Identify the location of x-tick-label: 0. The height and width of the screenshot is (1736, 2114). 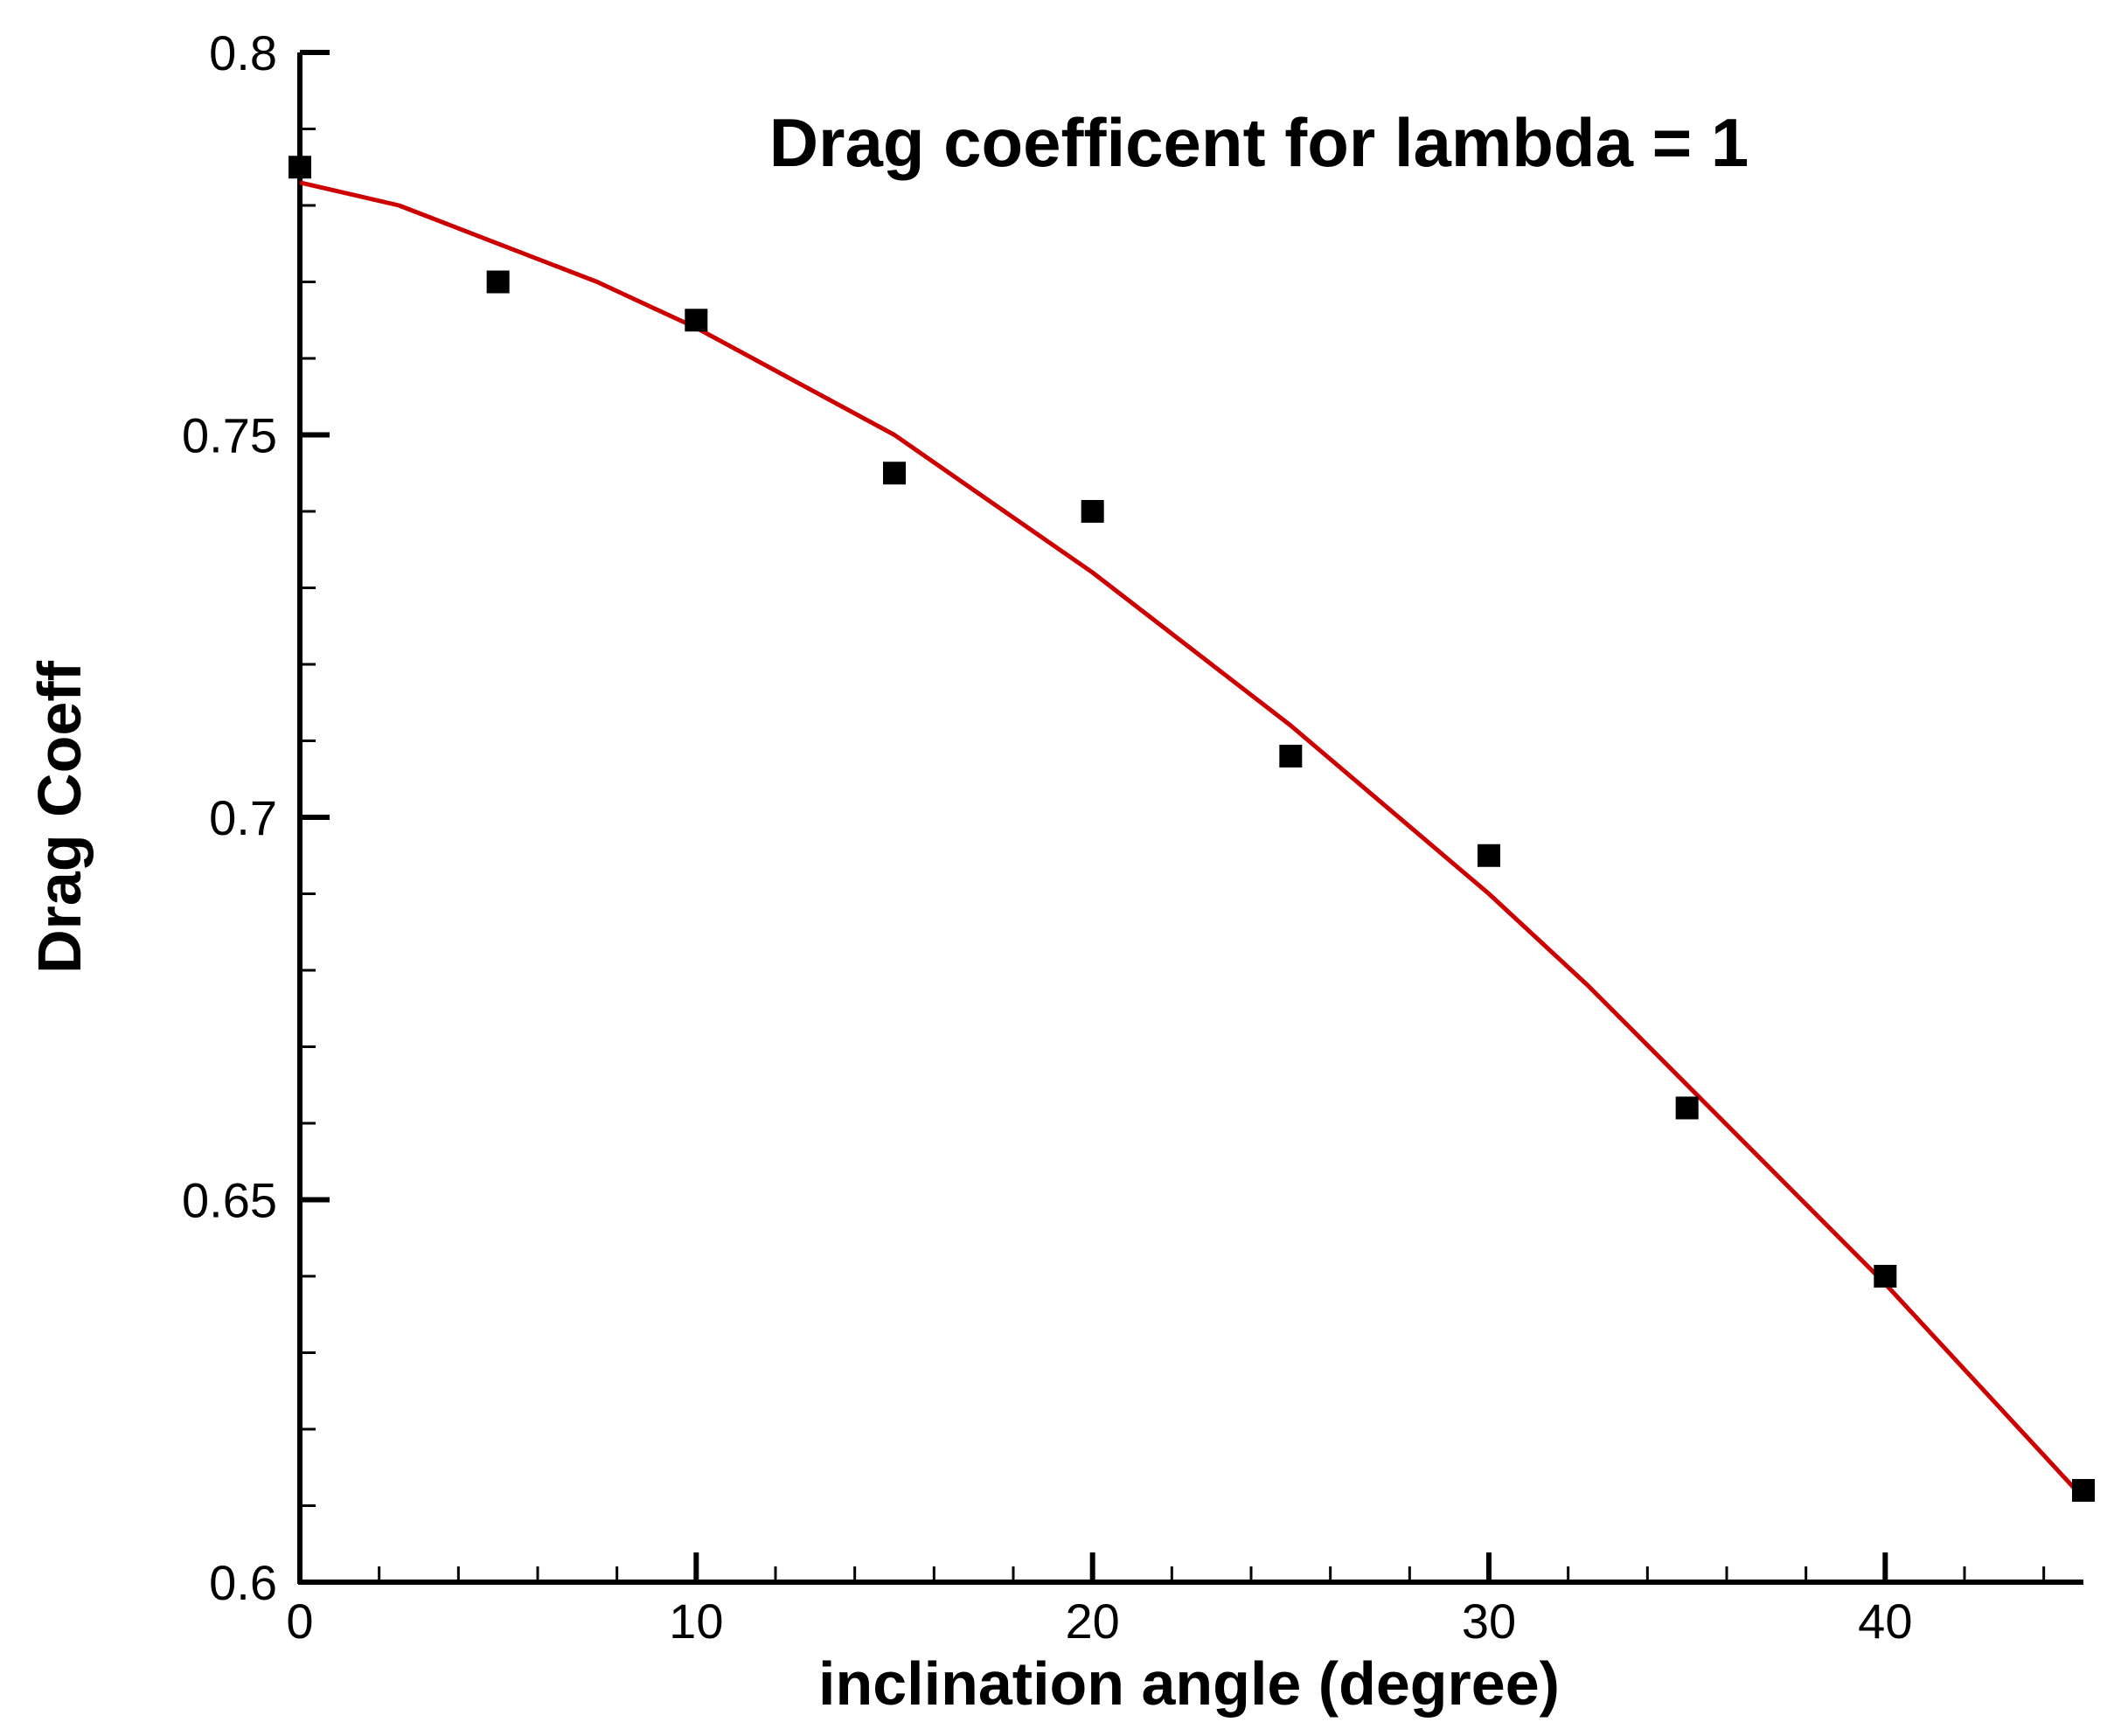
(299, 1621).